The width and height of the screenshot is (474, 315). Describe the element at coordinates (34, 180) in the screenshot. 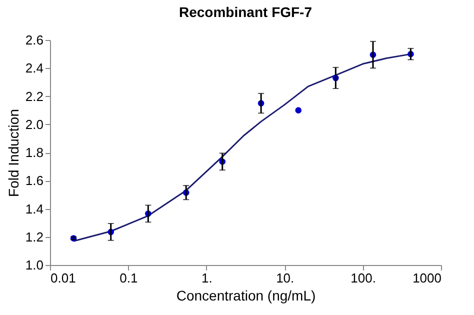

I see `y-tick-label: 1.6` at that location.